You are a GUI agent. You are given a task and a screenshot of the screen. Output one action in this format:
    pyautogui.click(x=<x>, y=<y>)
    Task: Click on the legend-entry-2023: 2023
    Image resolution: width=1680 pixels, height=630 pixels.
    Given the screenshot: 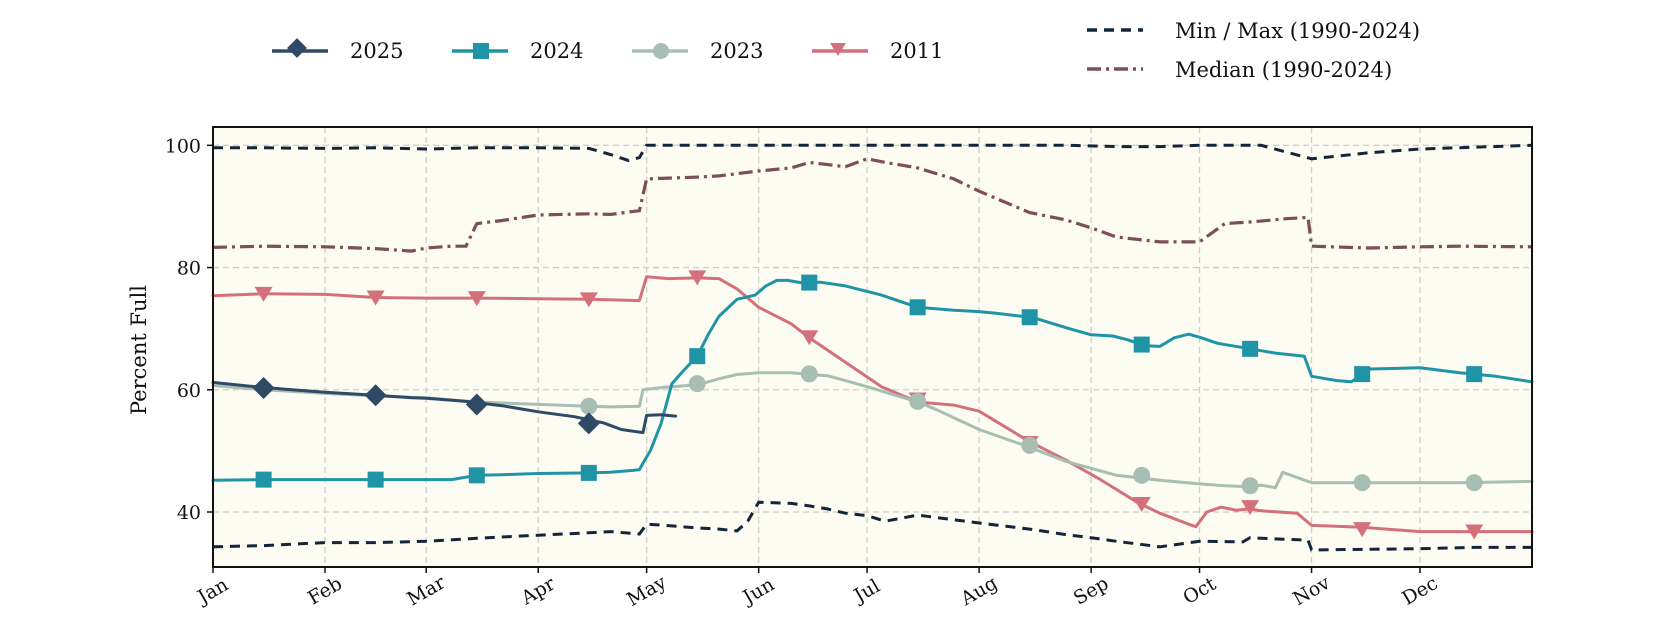 What is the action you would take?
    pyautogui.click(x=697, y=51)
    